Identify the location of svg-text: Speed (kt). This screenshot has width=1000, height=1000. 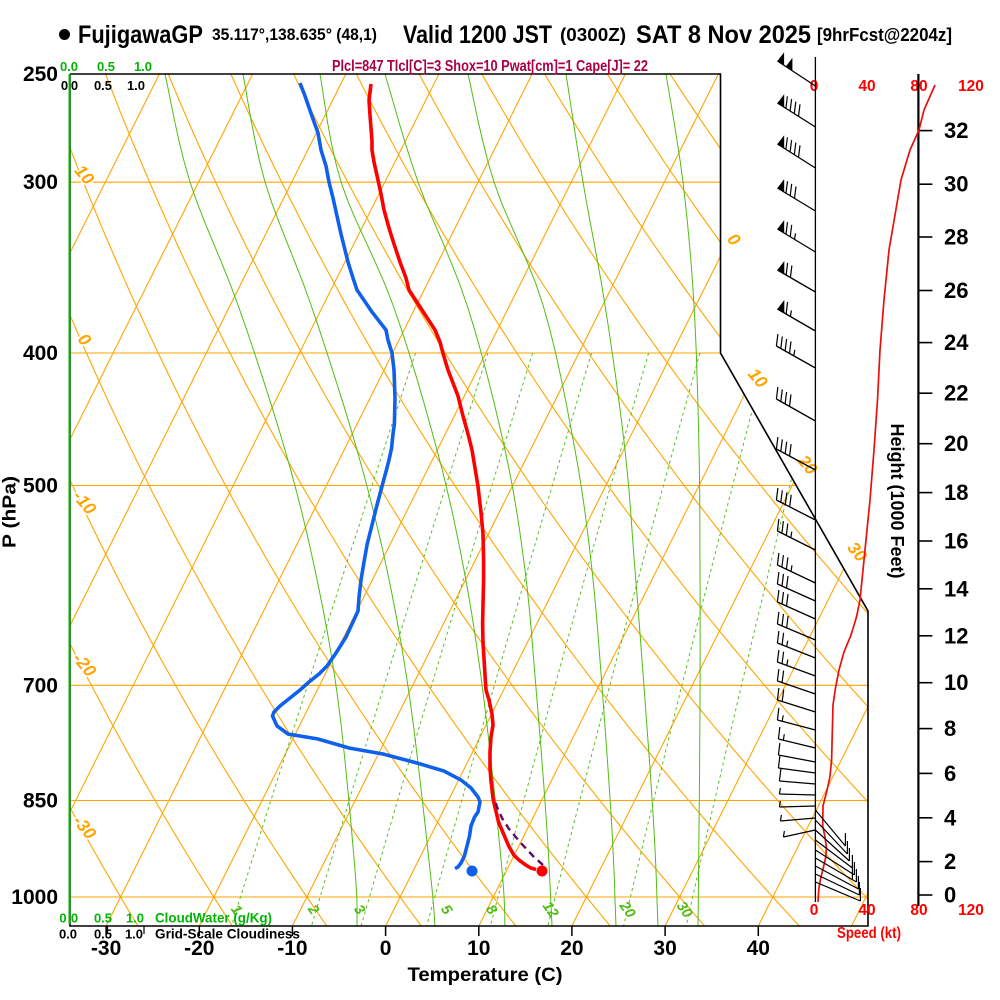
(869, 933).